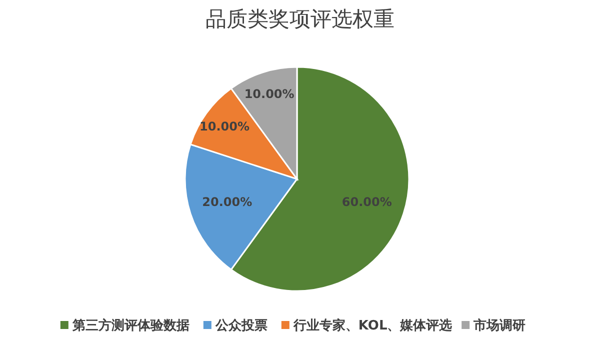  What do you see at coordinates (227, 201) in the screenshot?
I see `data-label: 20.00%` at bounding box center [227, 201].